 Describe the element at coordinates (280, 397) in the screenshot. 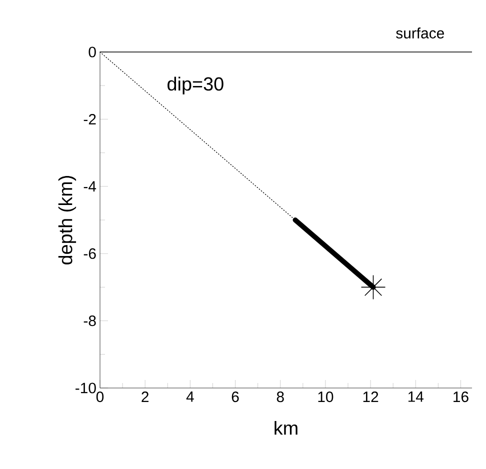

I see `x-tick-label: 8` at that location.